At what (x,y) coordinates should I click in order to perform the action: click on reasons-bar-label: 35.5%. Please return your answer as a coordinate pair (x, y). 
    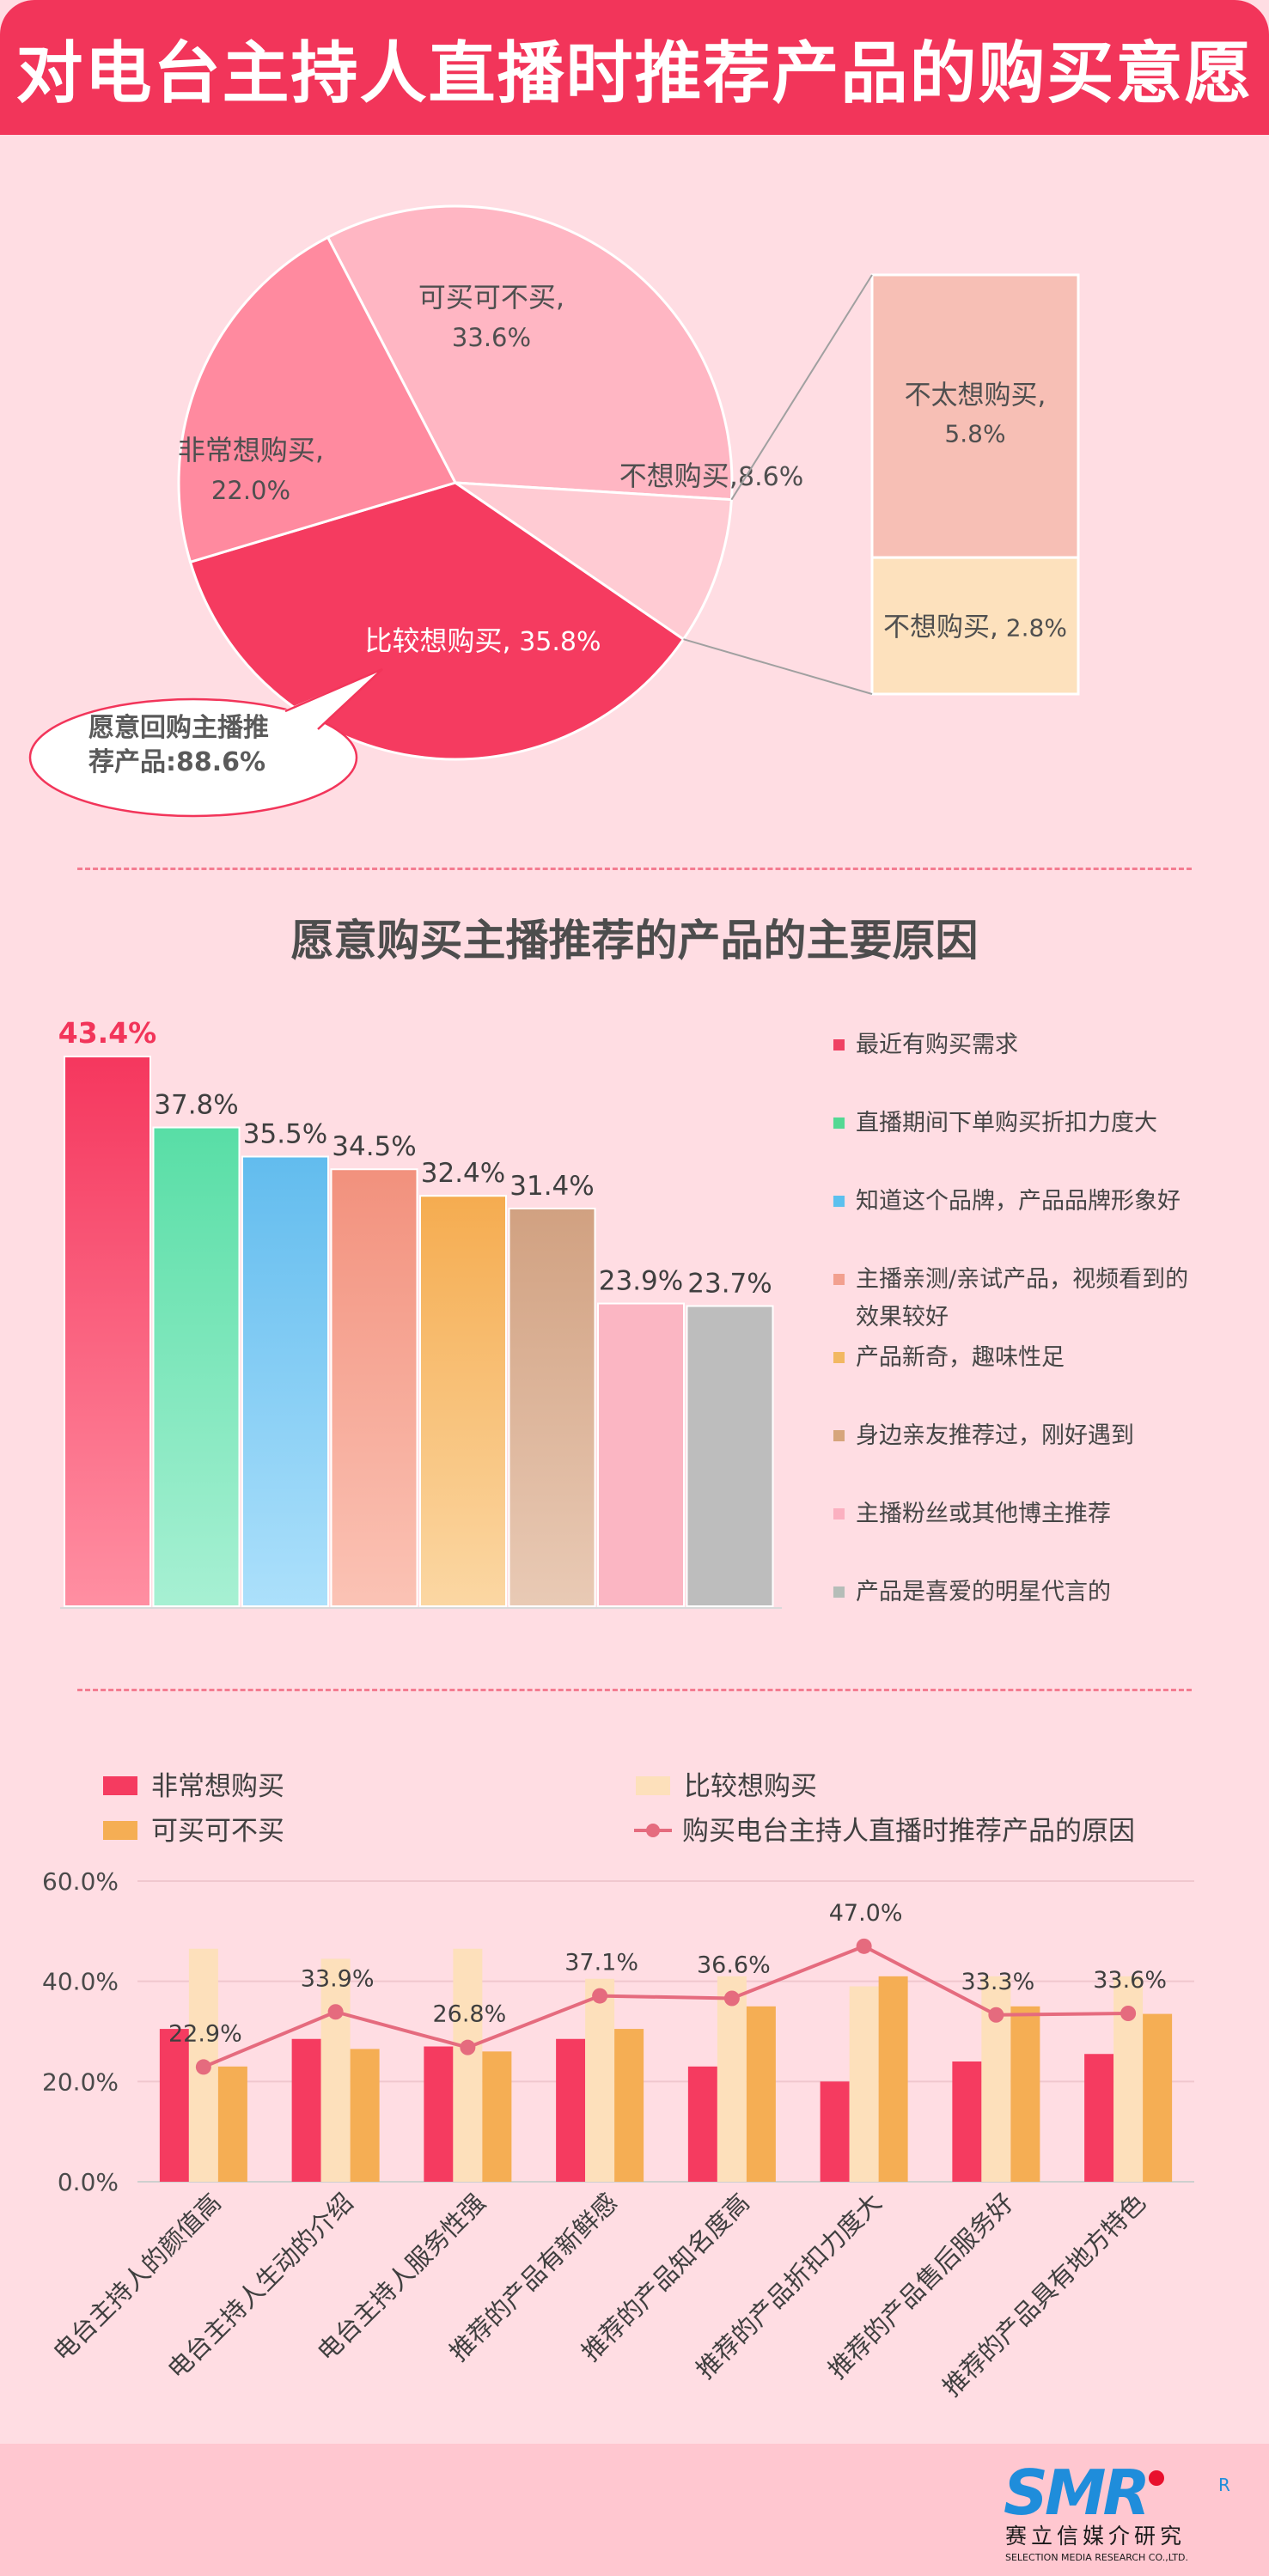
    Looking at the image, I should click on (285, 1133).